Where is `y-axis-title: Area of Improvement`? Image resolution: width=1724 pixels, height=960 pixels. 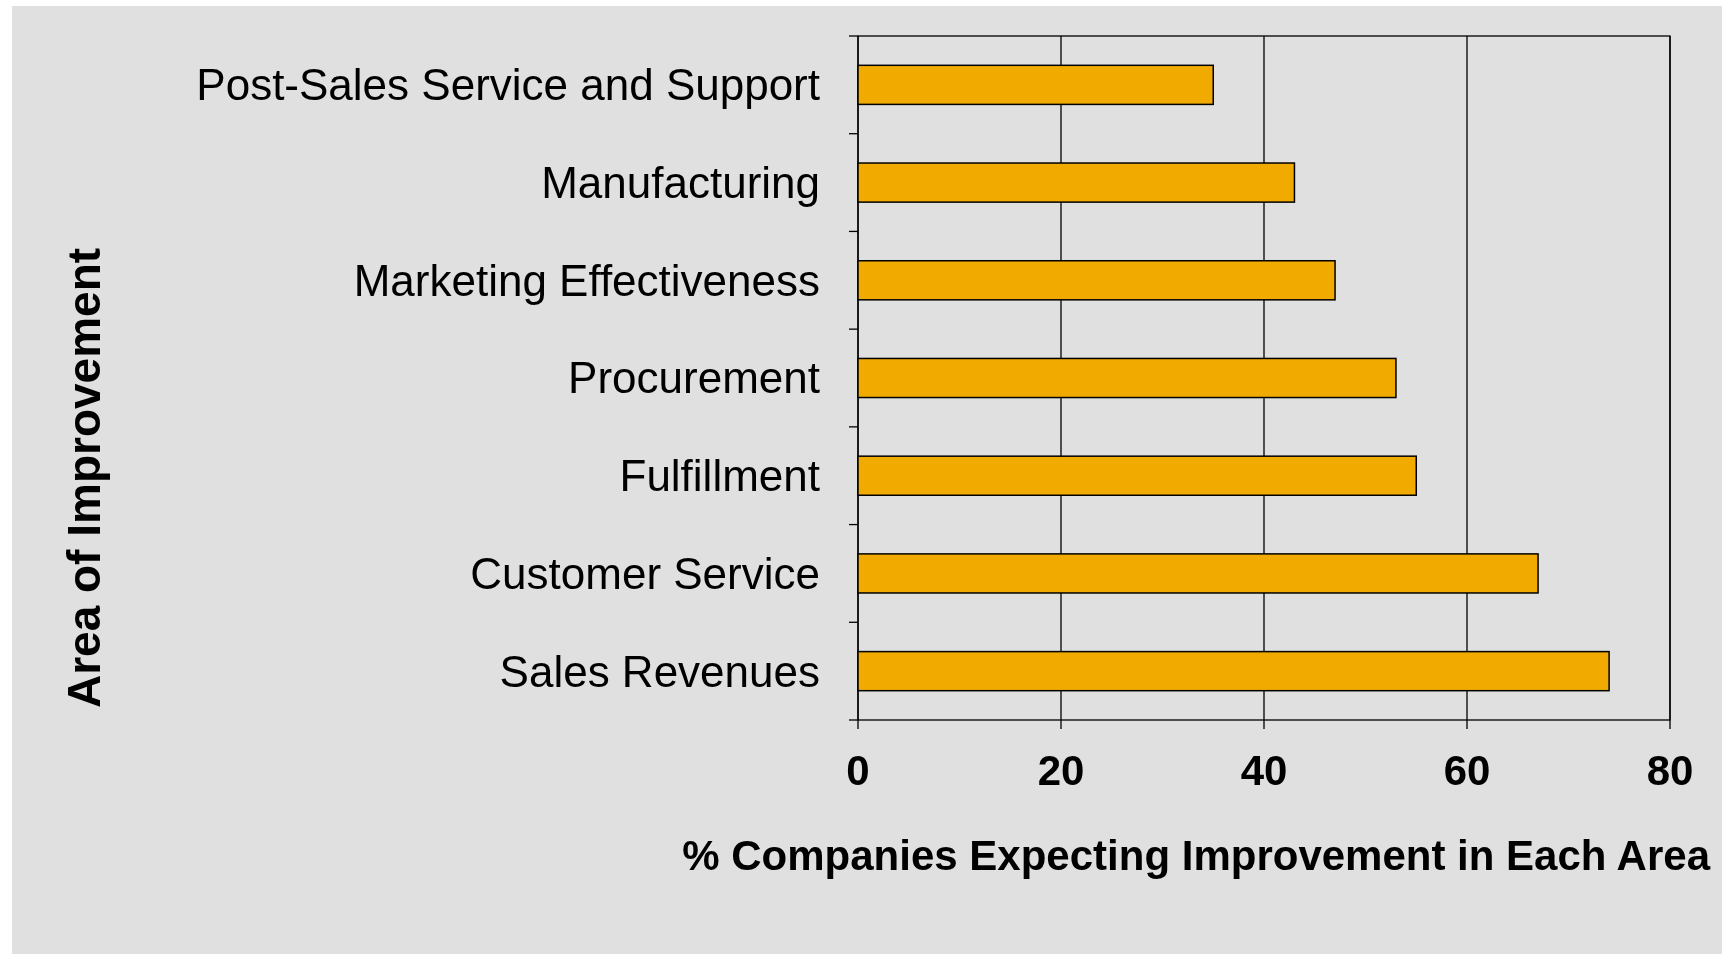
y-axis-title: Area of Improvement is located at coordinates (84, 478).